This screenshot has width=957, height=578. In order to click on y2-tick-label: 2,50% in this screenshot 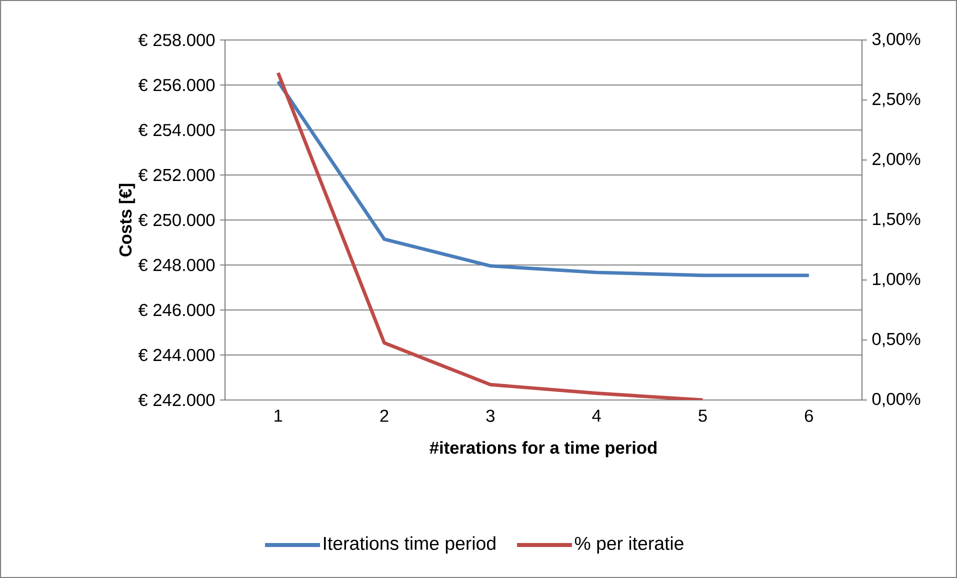, I will do `click(896, 100)`.